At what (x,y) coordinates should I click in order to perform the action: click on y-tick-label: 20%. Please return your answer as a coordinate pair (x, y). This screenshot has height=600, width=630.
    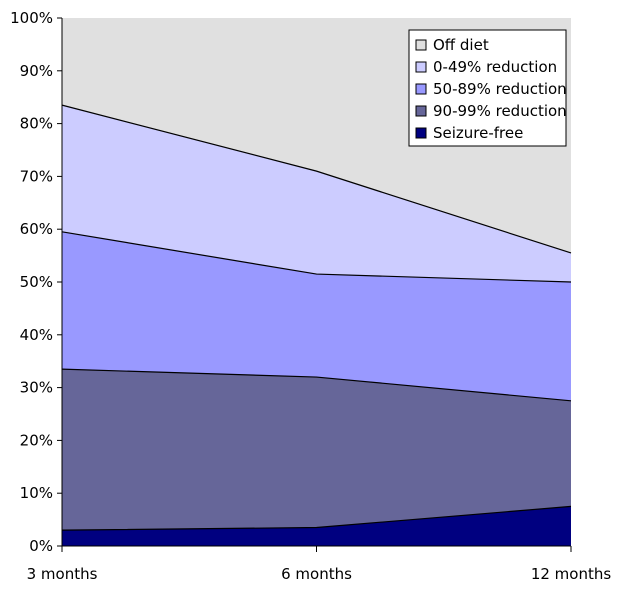
    Looking at the image, I should click on (36, 440).